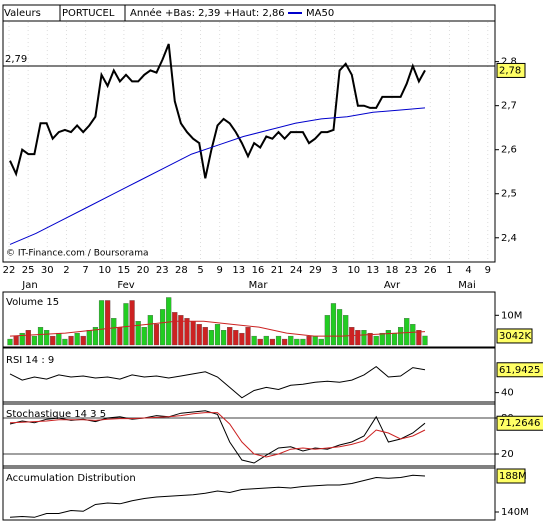 This screenshot has height=524, width=543. I want to click on x-tick-label: 28, so click(181, 270).